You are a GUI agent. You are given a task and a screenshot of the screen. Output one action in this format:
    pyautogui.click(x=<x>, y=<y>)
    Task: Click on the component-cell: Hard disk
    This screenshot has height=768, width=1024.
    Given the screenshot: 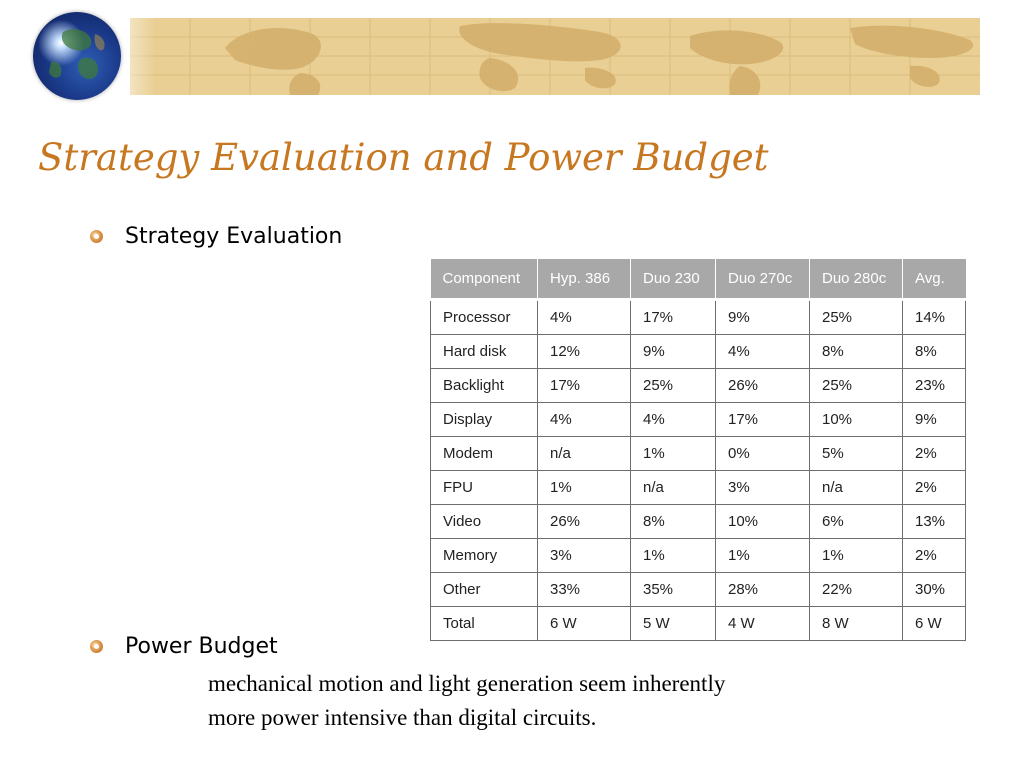 What is the action you would take?
    pyautogui.click(x=484, y=351)
    